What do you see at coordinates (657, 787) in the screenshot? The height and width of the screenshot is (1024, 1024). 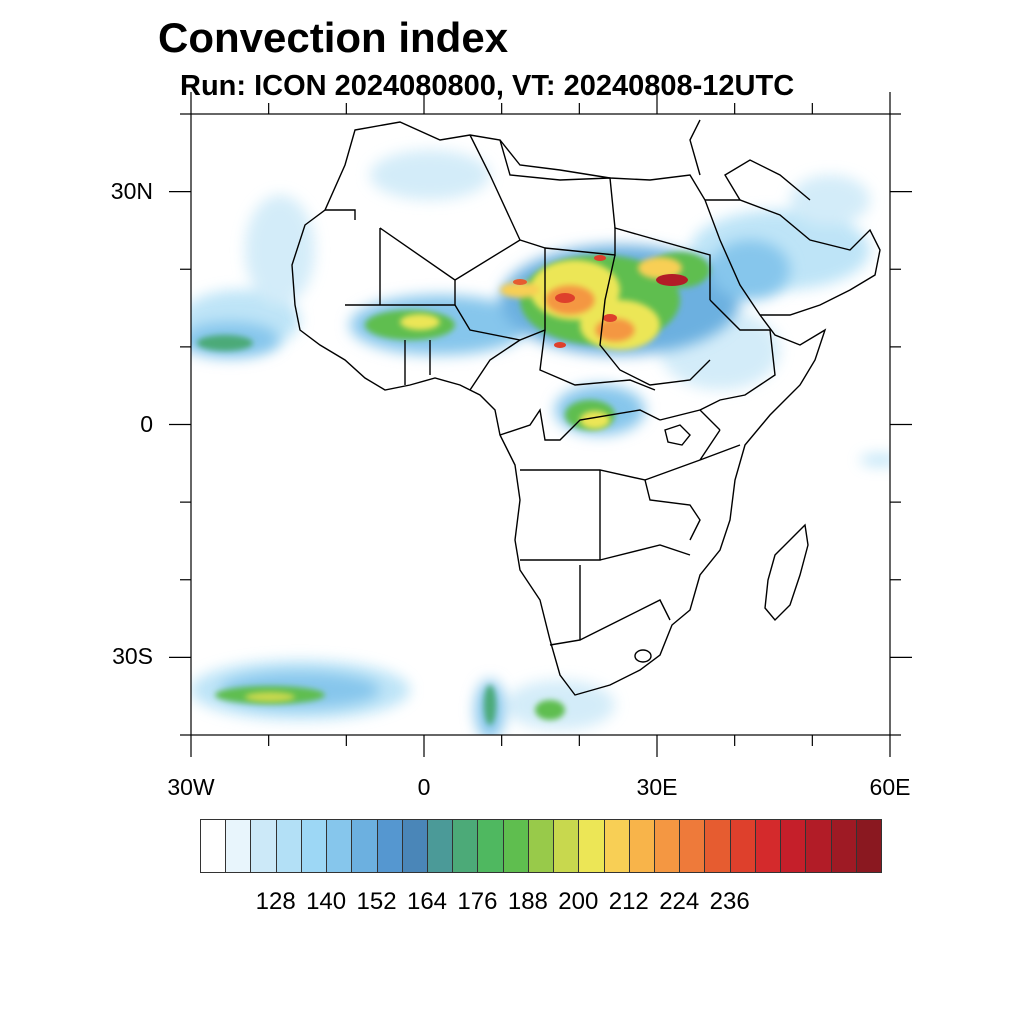 I see `lon-tick-label: 30E` at bounding box center [657, 787].